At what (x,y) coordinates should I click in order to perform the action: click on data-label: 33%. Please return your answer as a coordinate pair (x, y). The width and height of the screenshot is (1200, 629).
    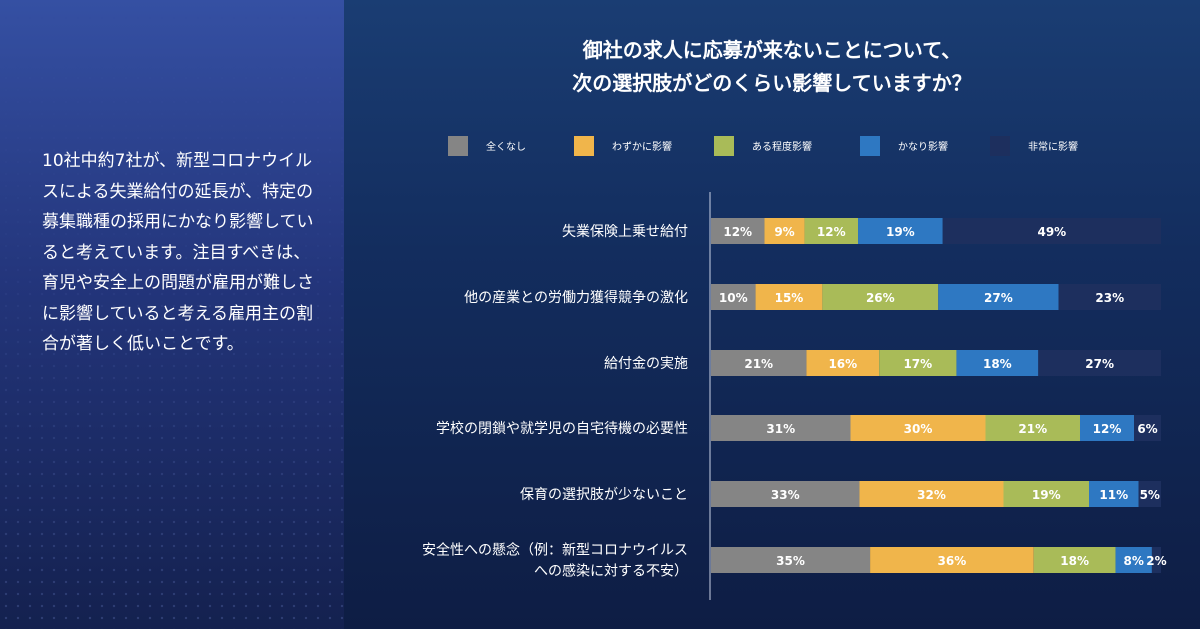
    Looking at the image, I should click on (785, 495).